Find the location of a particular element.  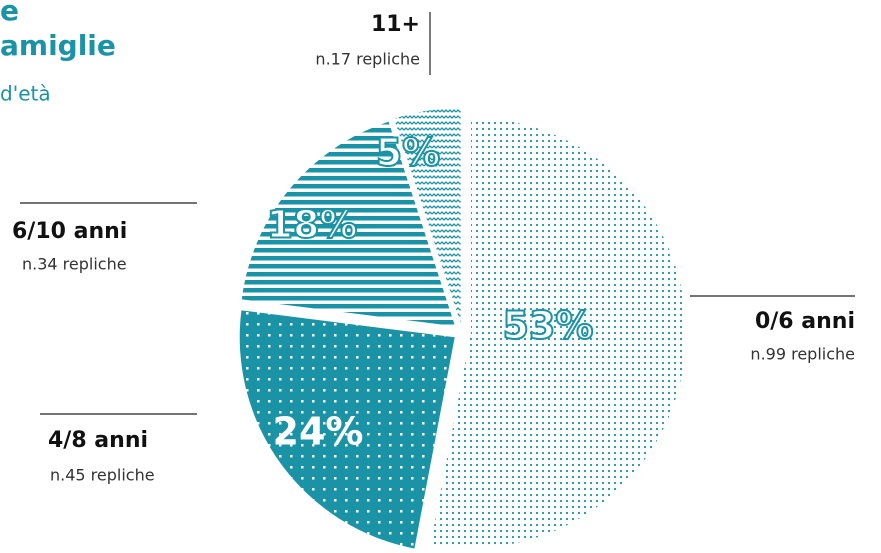

category-label: 0/6 anni is located at coordinates (805, 321).